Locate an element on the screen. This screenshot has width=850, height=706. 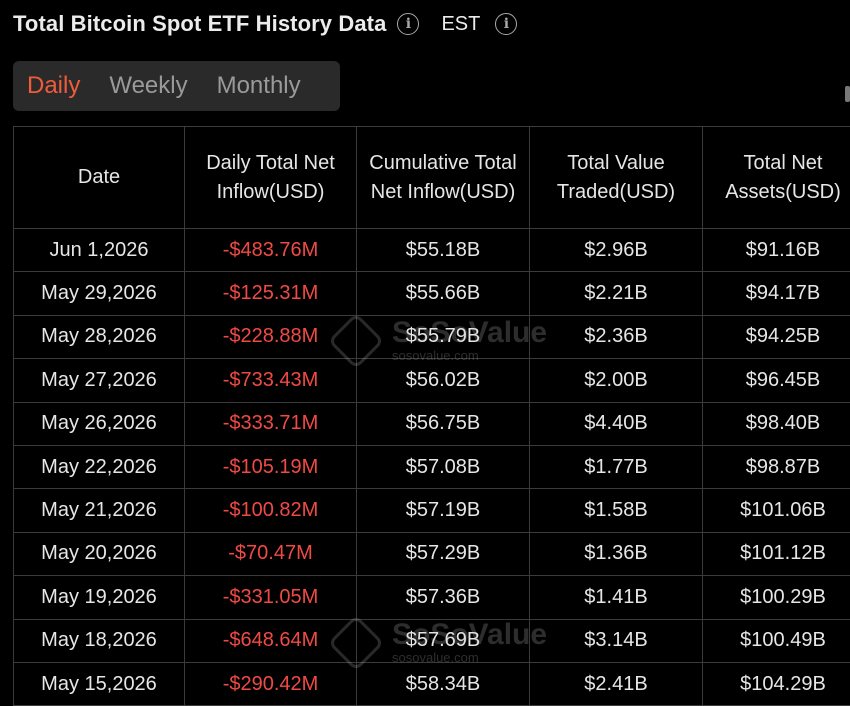
cell-total-net-assets: $94.17B is located at coordinates (776, 293).